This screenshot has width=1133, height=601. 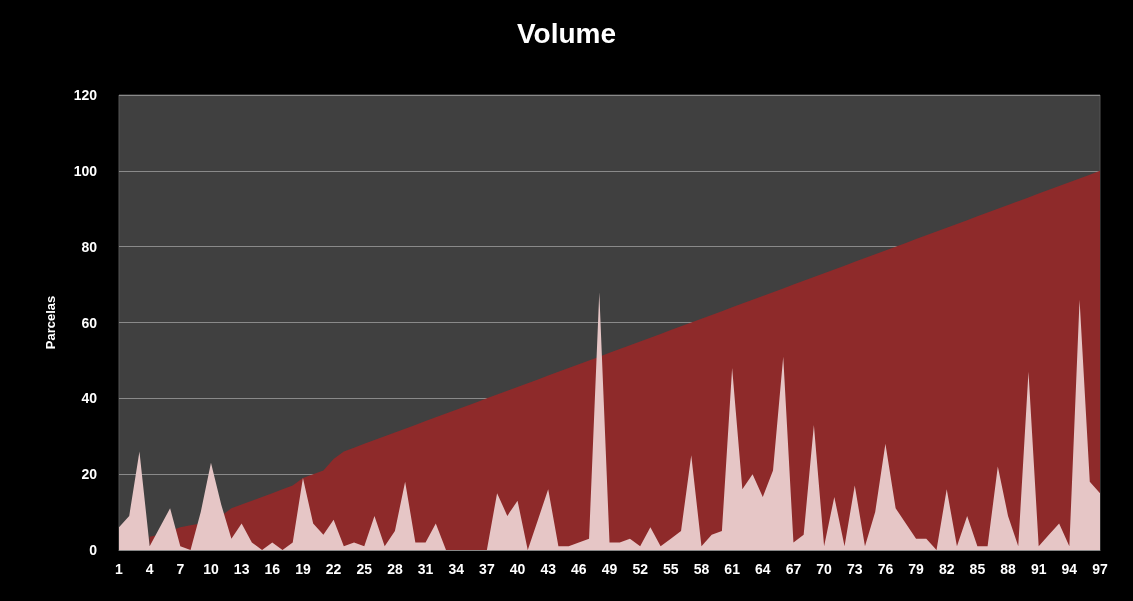 I want to click on x-tick-label: 55, so click(x=671, y=569).